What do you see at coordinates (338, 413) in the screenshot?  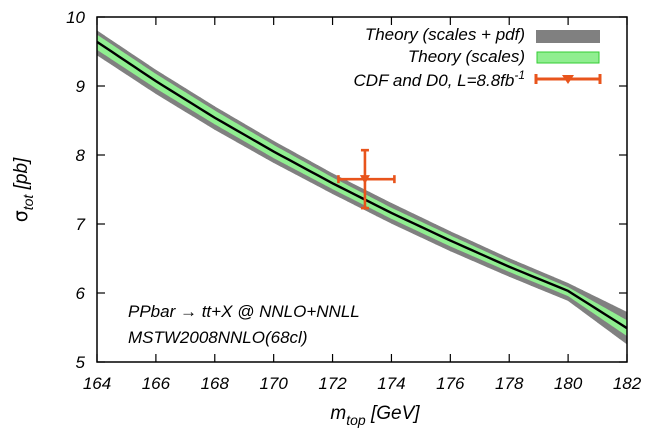 I see `x-axis-label-main: m` at bounding box center [338, 413].